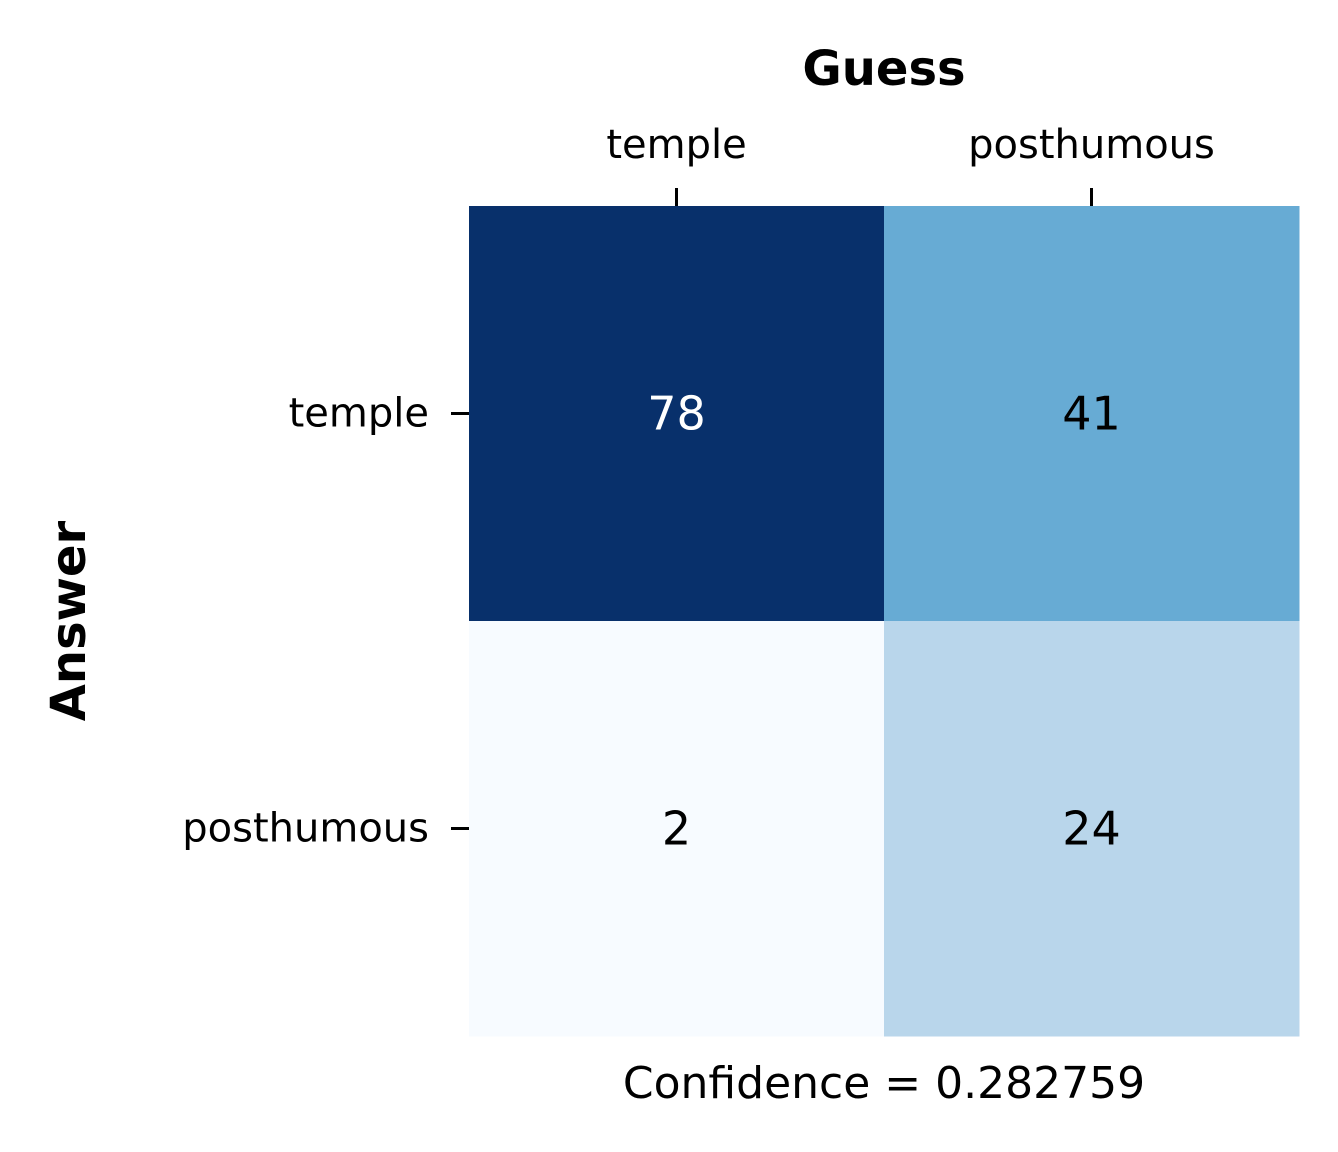 Image resolution: width=1338 pixels, height=1152 pixels. I want to click on cell-value-label: 41, so click(1091, 414).